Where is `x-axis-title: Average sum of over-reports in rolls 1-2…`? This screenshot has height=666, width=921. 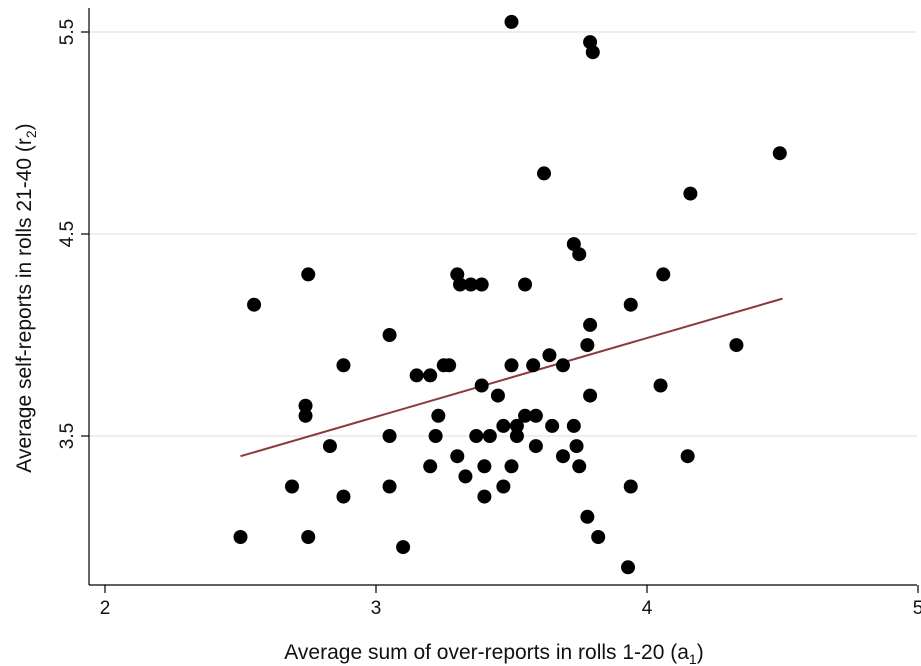 x-axis-title: Average sum of over-reports in rolls 1-2… is located at coordinates (493, 653).